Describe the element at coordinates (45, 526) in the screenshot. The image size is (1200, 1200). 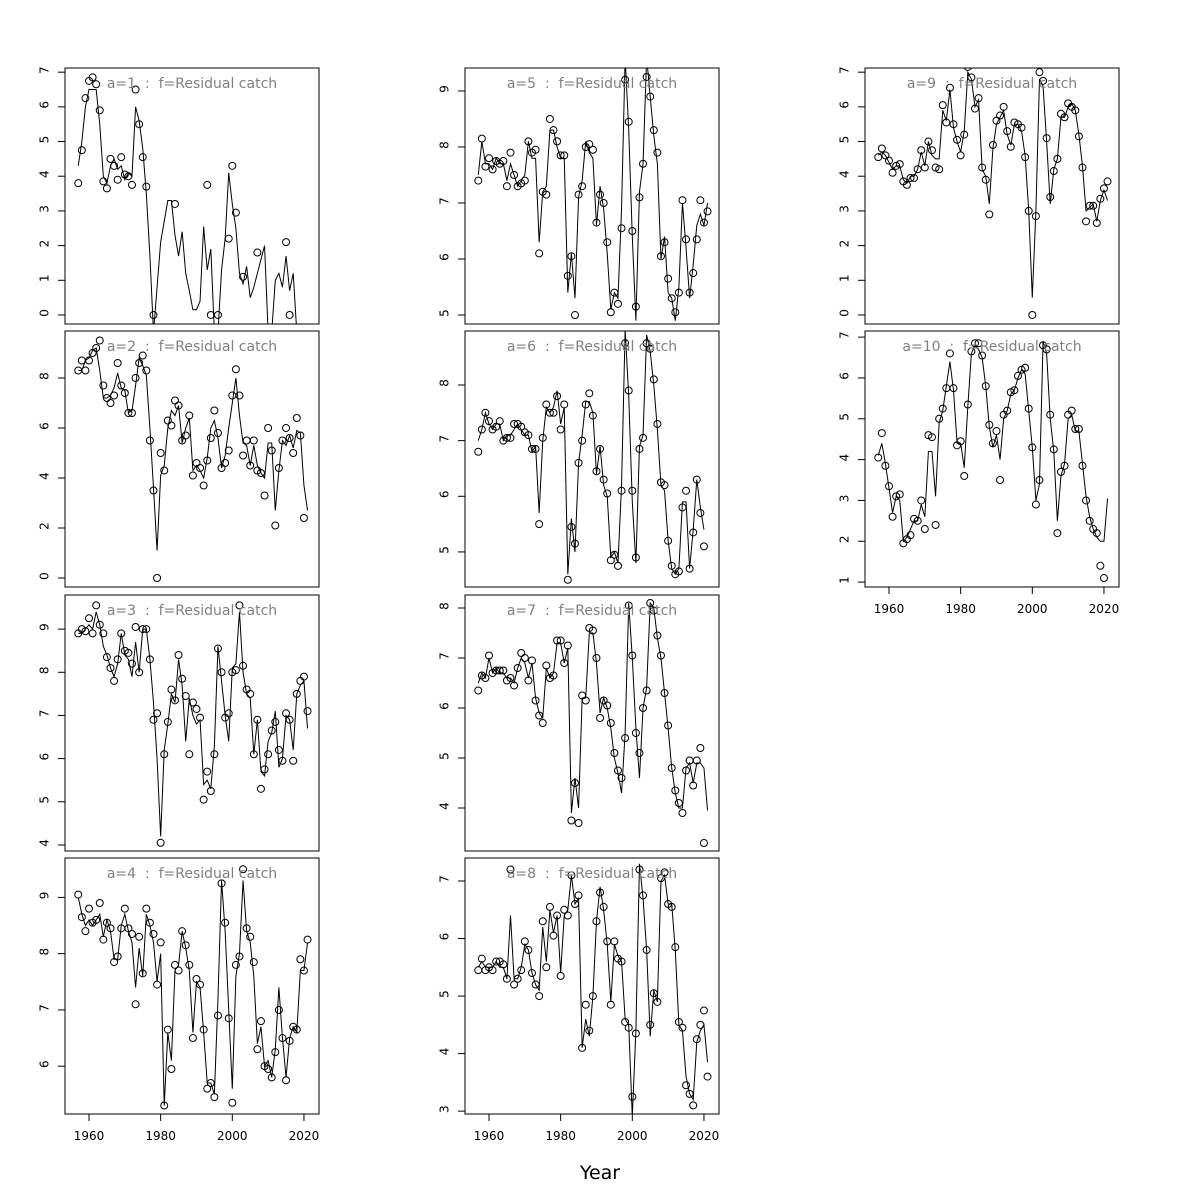
I see `y-tick-label: 2` at that location.